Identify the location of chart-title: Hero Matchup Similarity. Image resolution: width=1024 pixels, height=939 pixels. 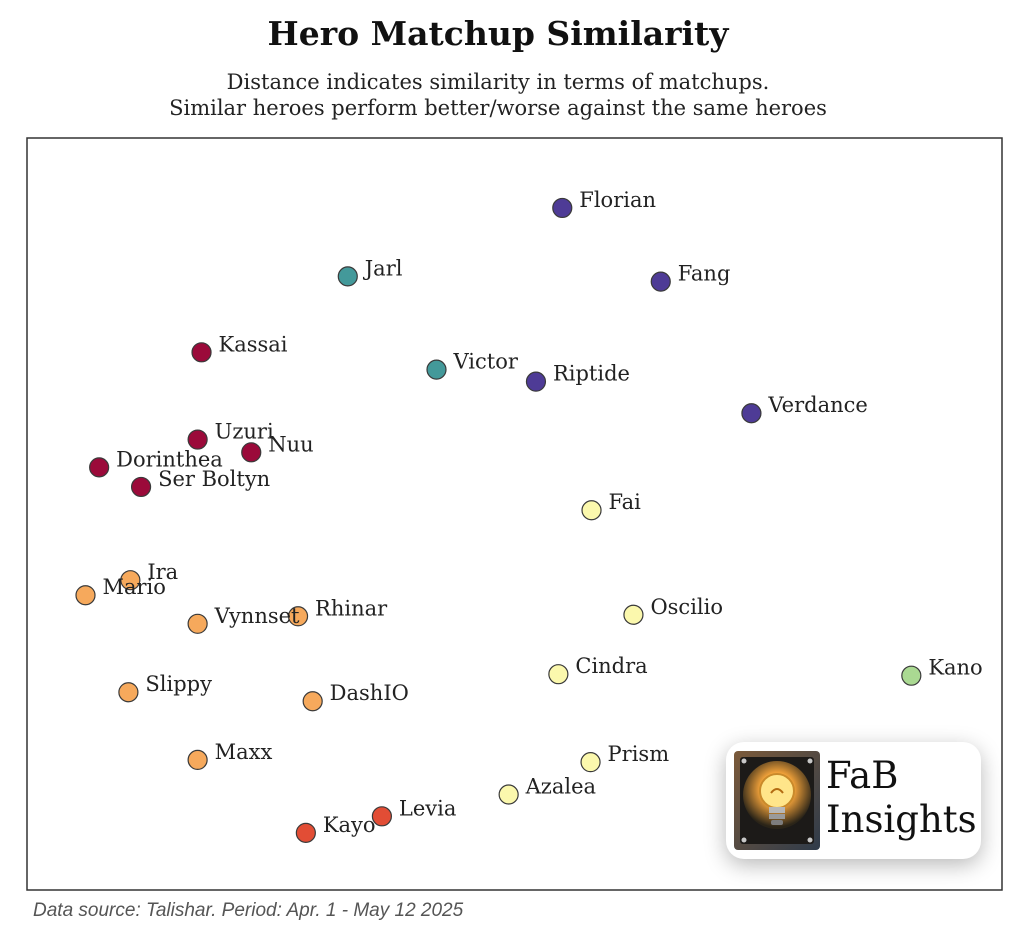
(498, 33).